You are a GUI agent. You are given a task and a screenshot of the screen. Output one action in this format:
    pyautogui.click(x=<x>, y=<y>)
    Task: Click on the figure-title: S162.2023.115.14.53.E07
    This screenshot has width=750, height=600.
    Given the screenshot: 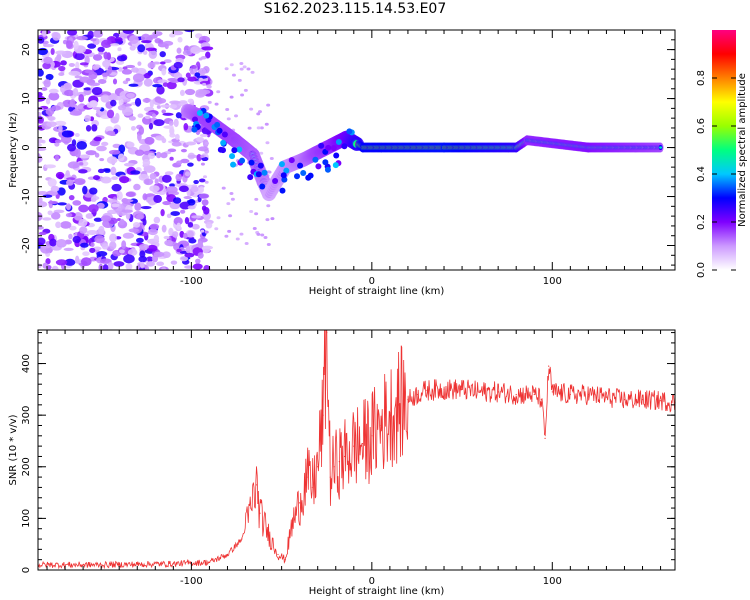 What is the action you would take?
    pyautogui.click(x=355, y=9)
    